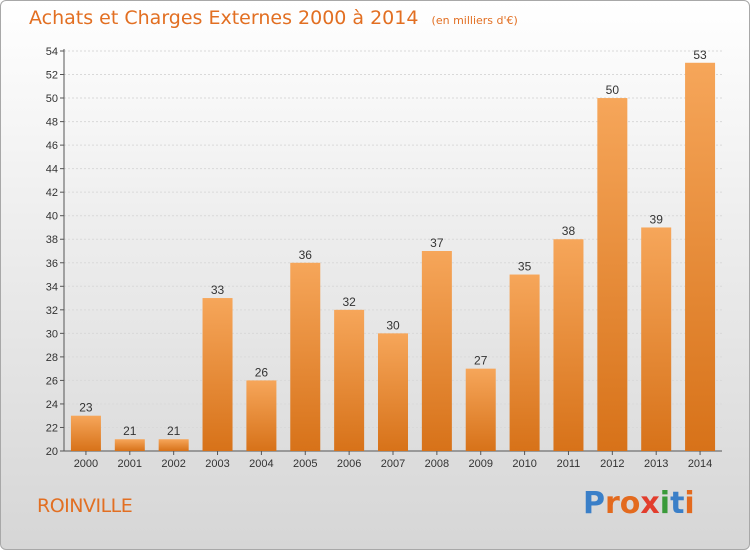  Describe the element at coordinates (52, 240) in the screenshot. I see `y-tick-label: 38` at that location.